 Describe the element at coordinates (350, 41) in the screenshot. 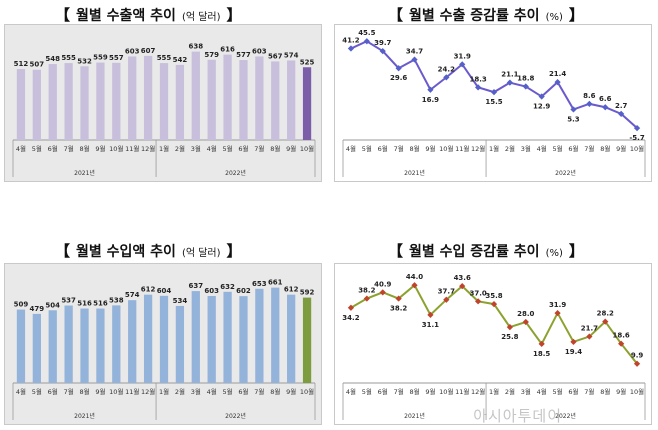

I see `data-label: 41.2` at that location.